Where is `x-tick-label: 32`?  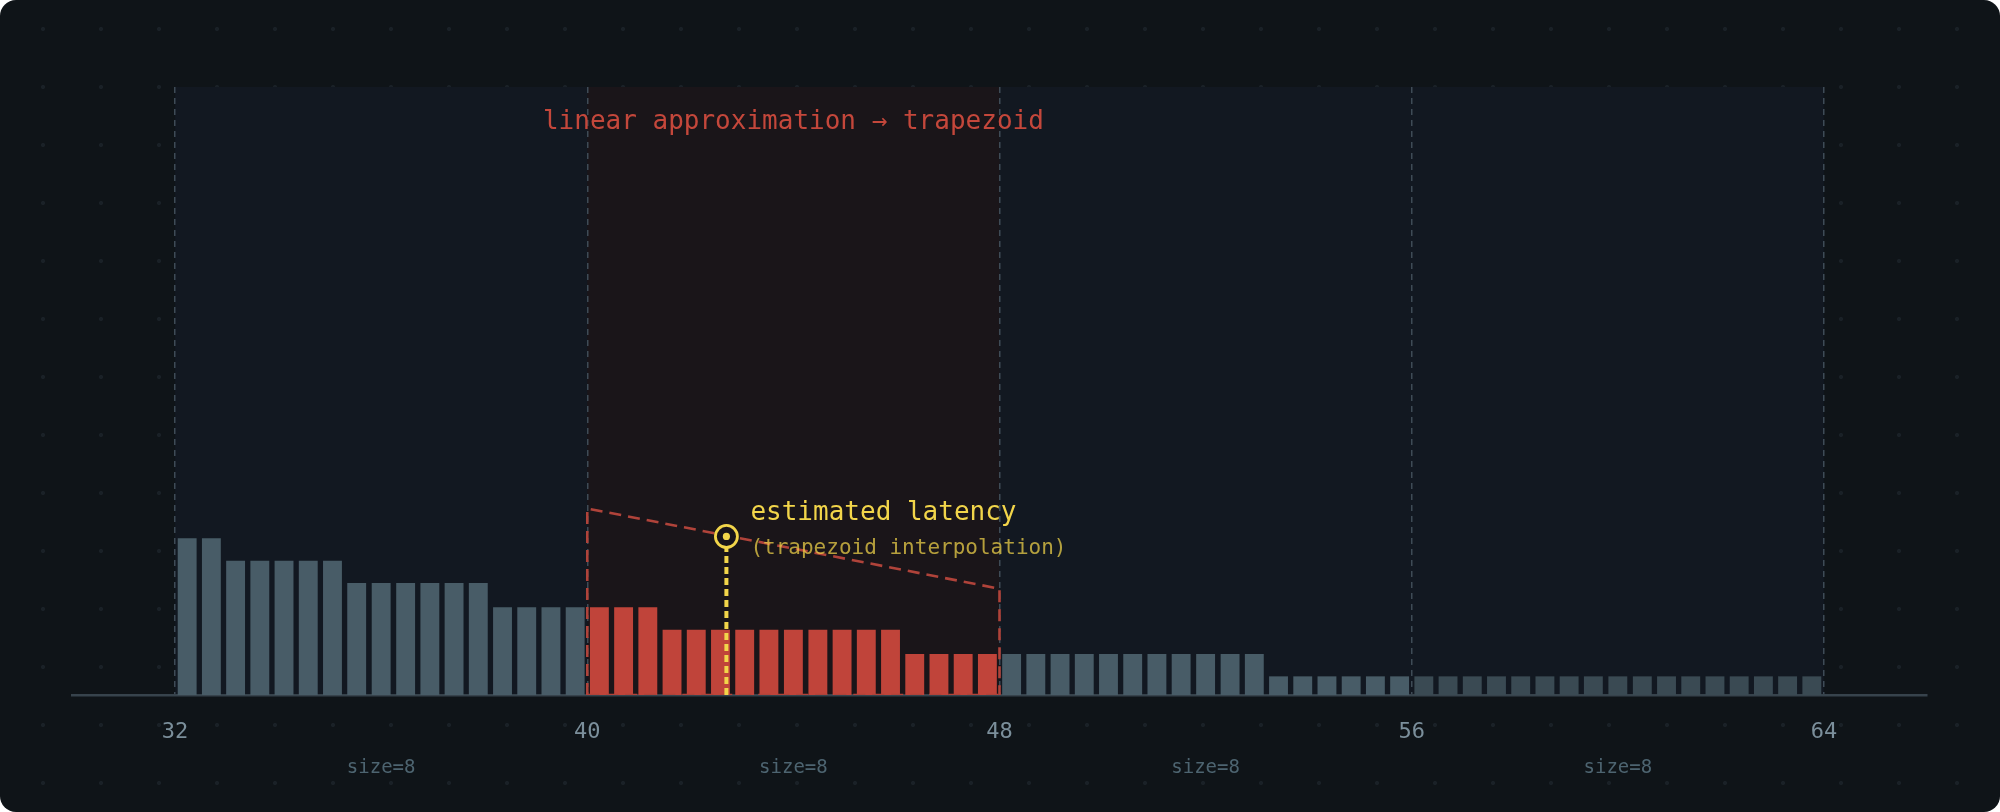
x-tick-label: 32 is located at coordinates (175, 730).